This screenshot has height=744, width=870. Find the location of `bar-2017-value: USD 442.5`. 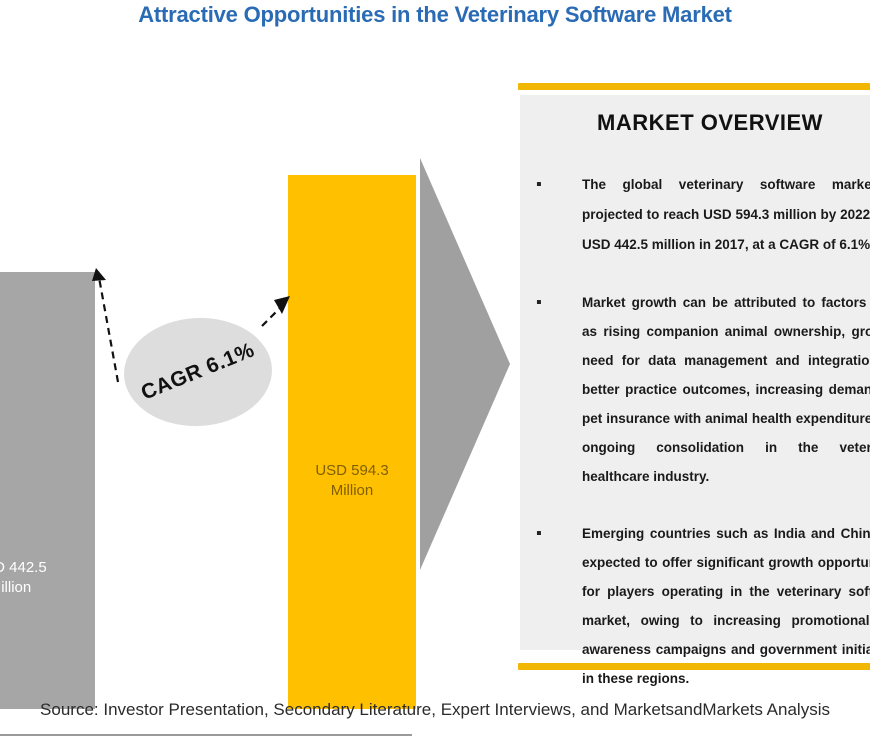

bar-2017-value: USD 442.5 is located at coordinates (23, 567).